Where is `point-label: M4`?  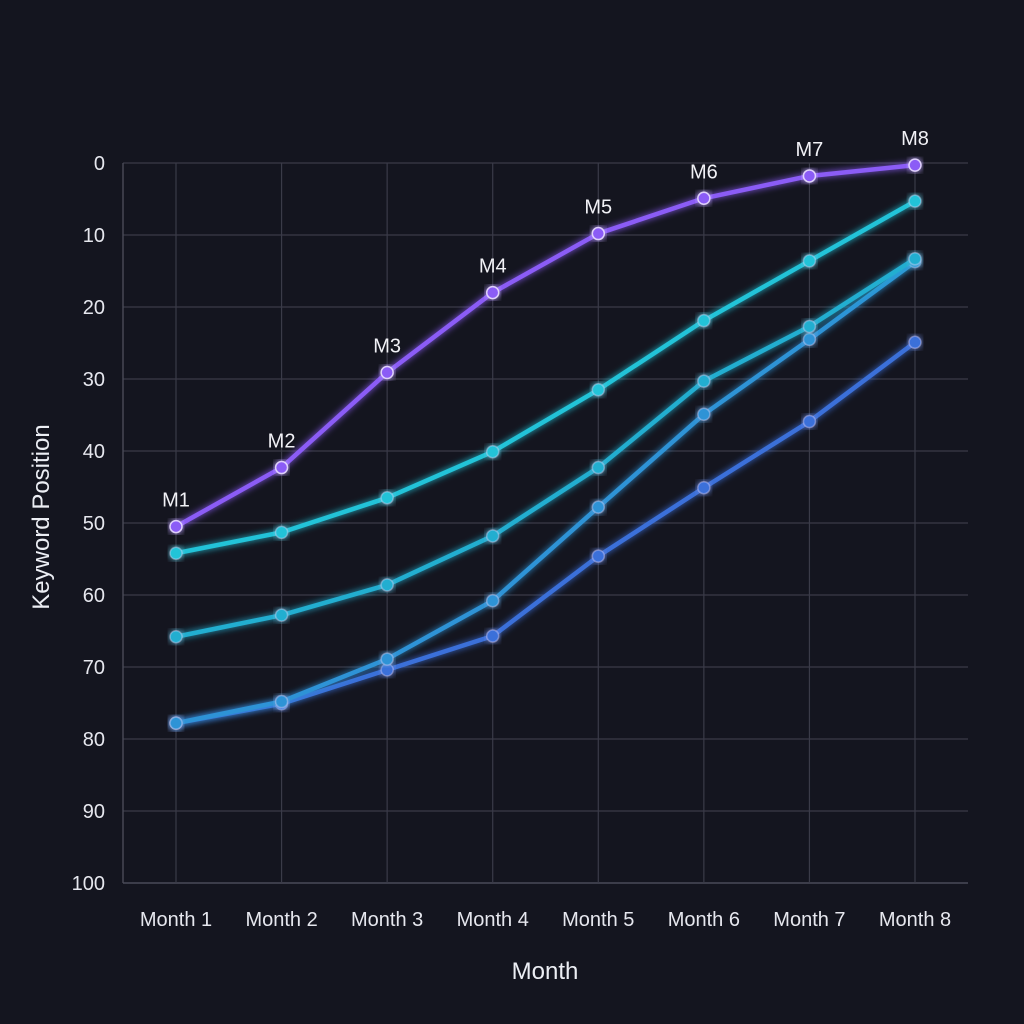 point-label: M4 is located at coordinates (493, 267).